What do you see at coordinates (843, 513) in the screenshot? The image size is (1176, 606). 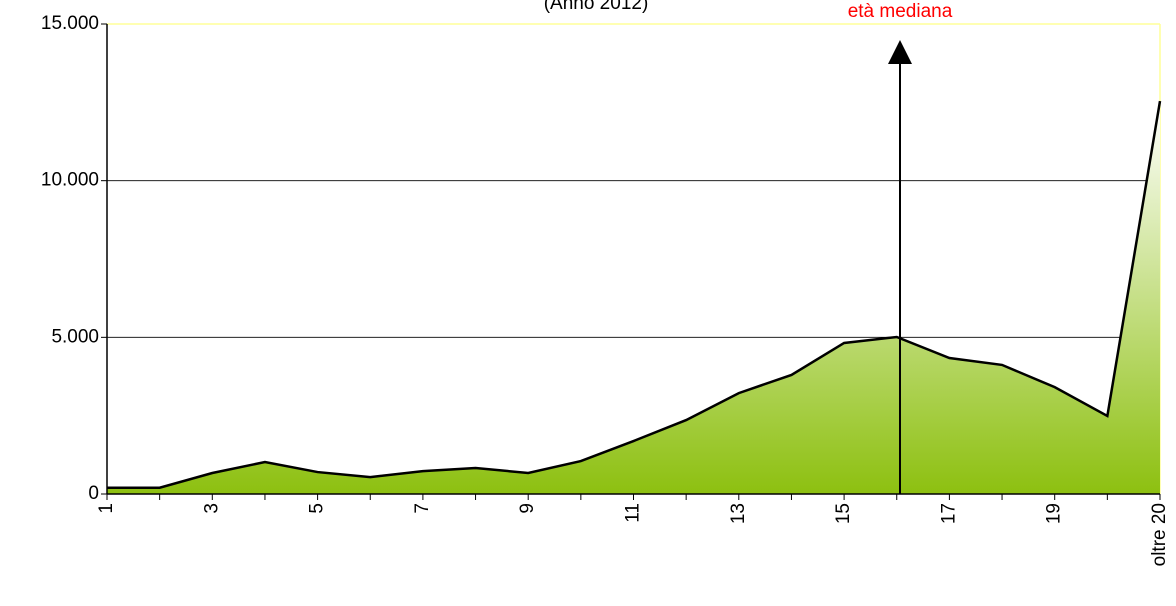 I see `x-tick-label: 15` at bounding box center [843, 513].